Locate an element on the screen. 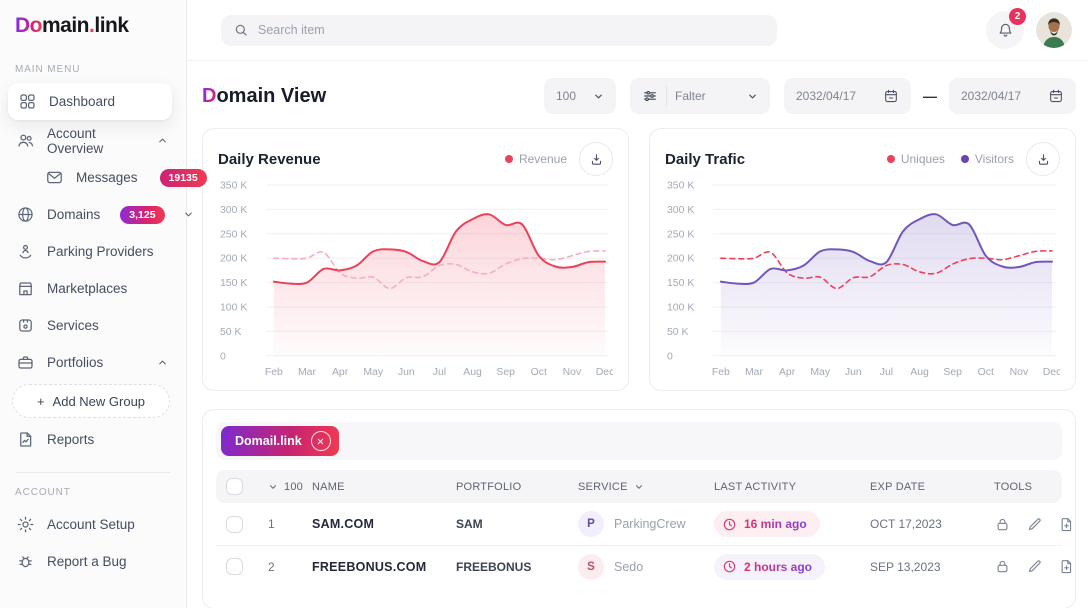 Image resolution: width=1088 pixels, height=608 pixels. sidebar-item-account-overview: Account Overview is located at coordinates (93, 140).